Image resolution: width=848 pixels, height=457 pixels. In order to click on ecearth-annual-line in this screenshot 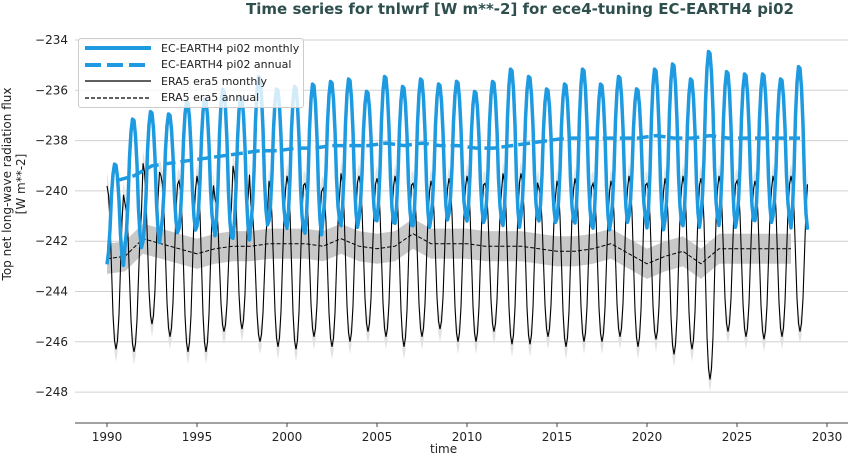, I will do `click(457, 158)`.